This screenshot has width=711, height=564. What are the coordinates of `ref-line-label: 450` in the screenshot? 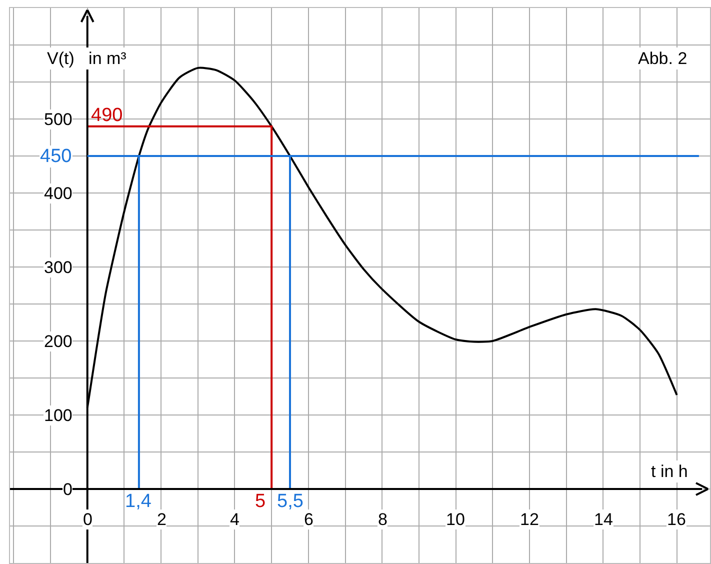 It's located at (56, 156).